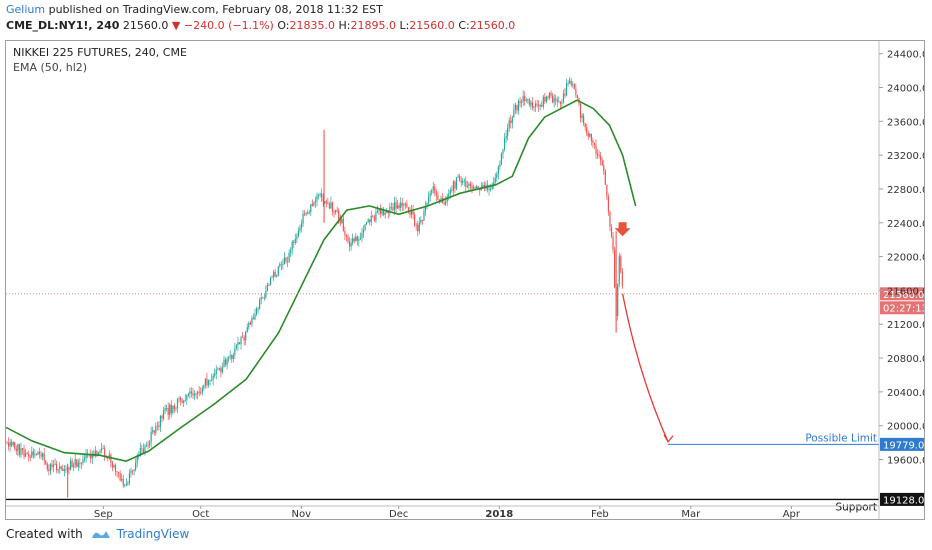 The width and height of the screenshot is (932, 550). What do you see at coordinates (302, 514) in the screenshot?
I see `time-tick-label: Nov` at bounding box center [302, 514].